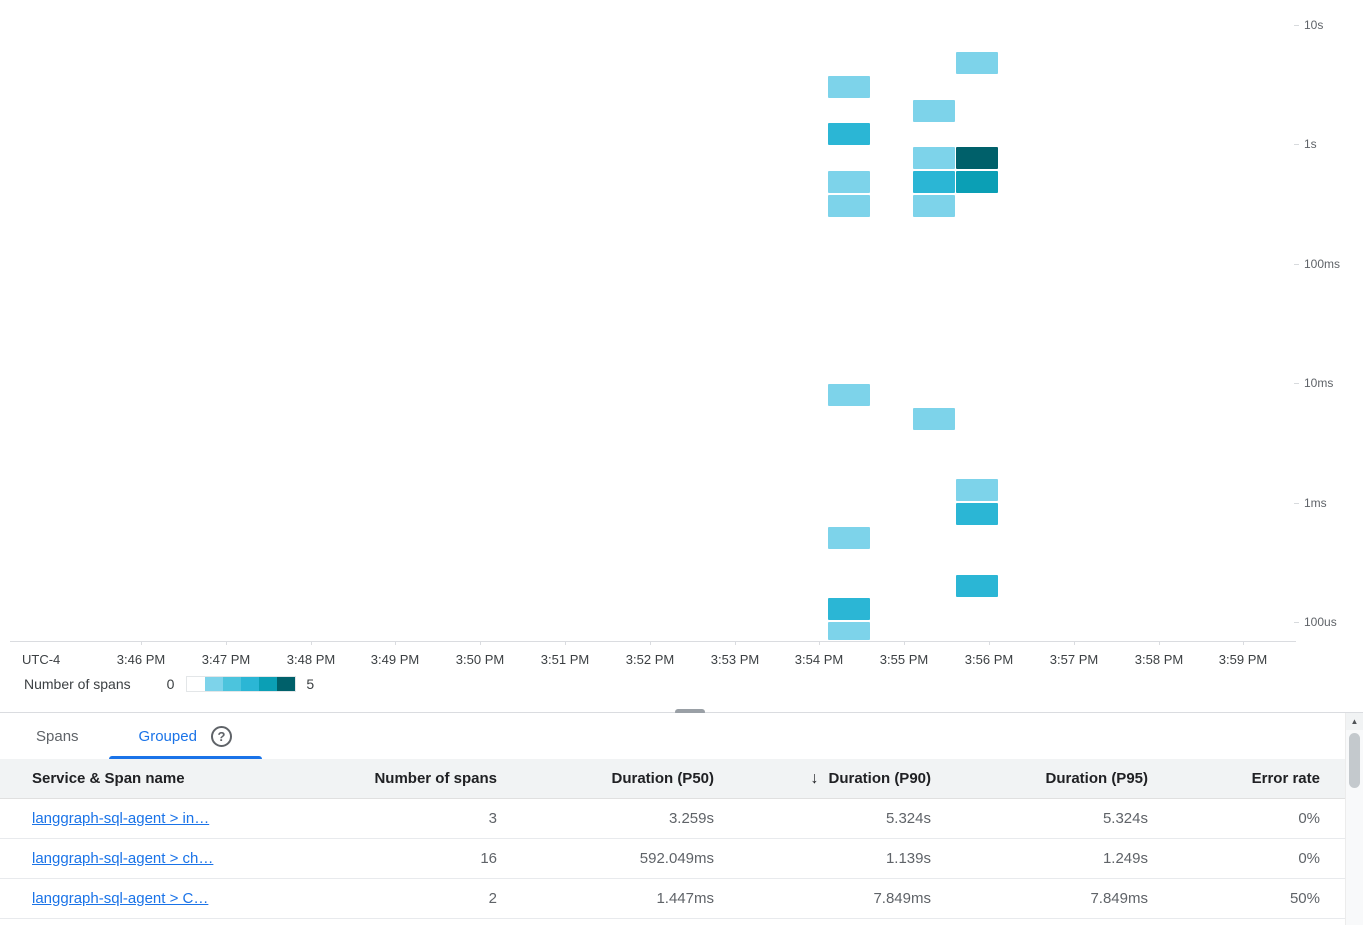  I want to click on column-header-duration-p90: ↓ Duration (P90), so click(822, 779).